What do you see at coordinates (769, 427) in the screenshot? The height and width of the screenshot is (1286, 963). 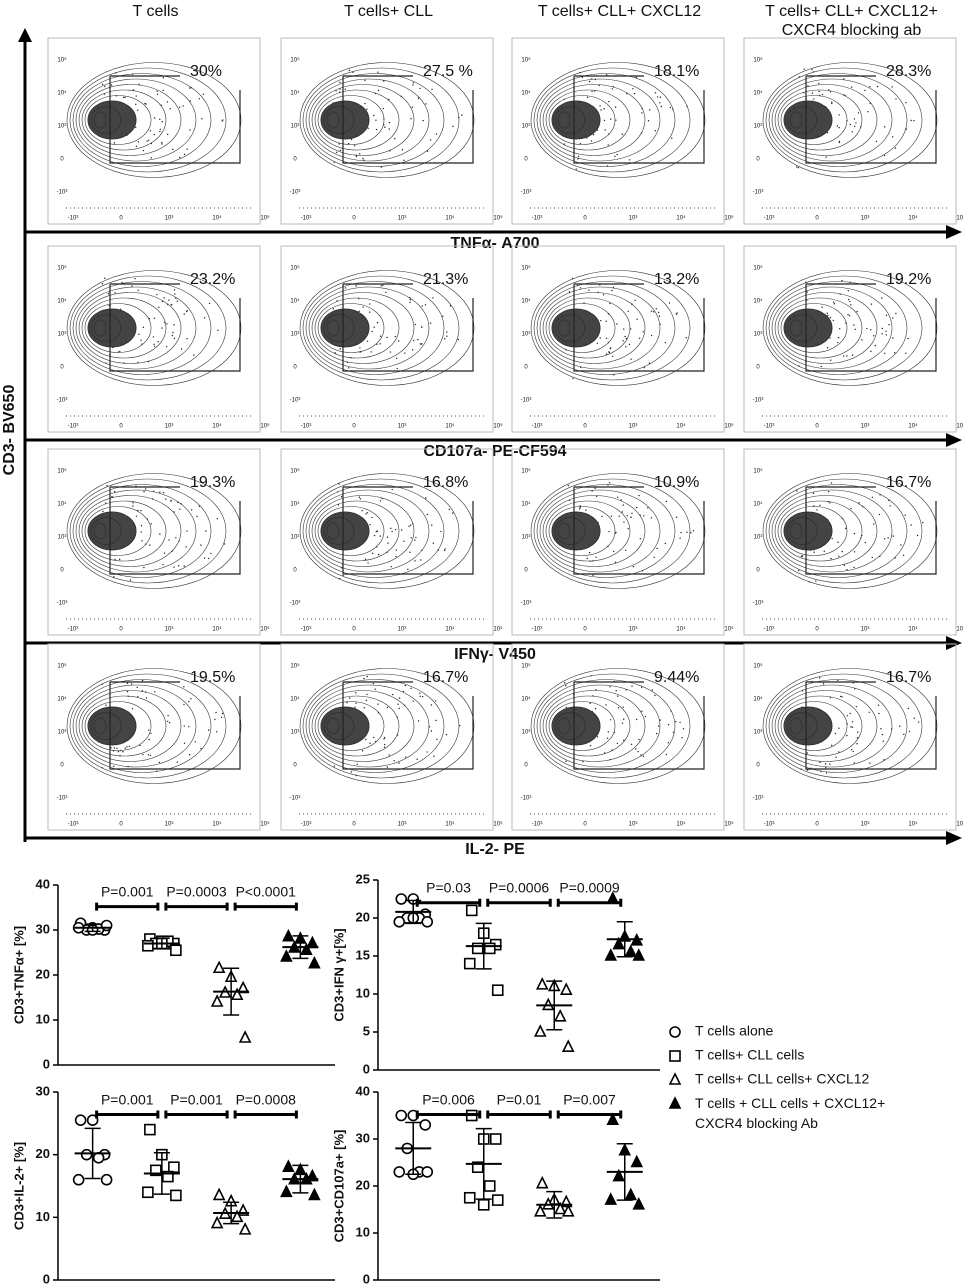 I see `x-tick-label: -10³` at bounding box center [769, 427].